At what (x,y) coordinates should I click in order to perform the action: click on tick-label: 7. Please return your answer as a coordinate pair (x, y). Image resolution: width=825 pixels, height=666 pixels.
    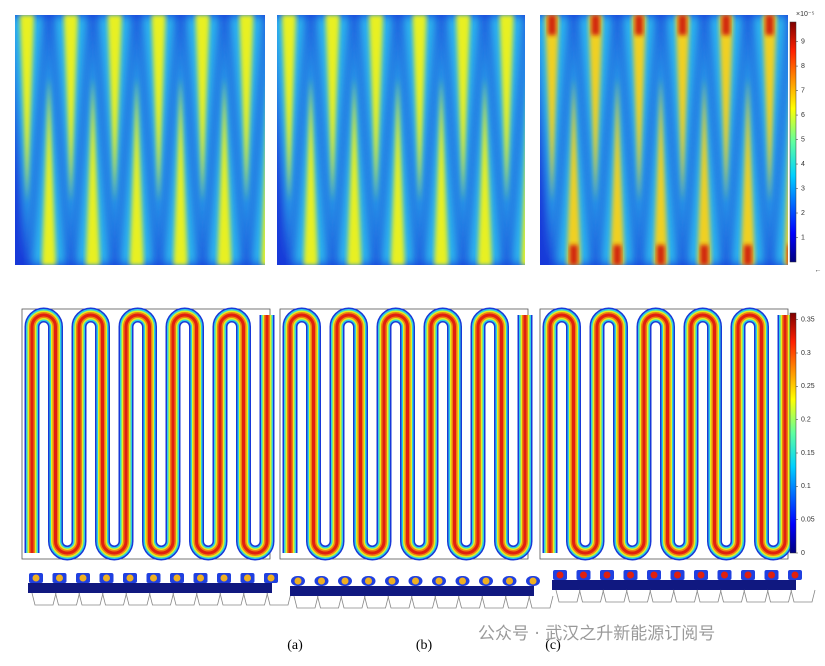
    Looking at the image, I should click on (803, 90).